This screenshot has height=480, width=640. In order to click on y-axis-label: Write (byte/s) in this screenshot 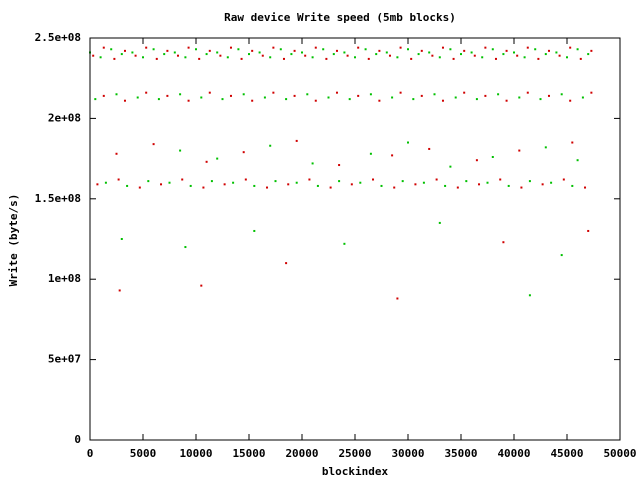, I will do `click(13, 240)`.